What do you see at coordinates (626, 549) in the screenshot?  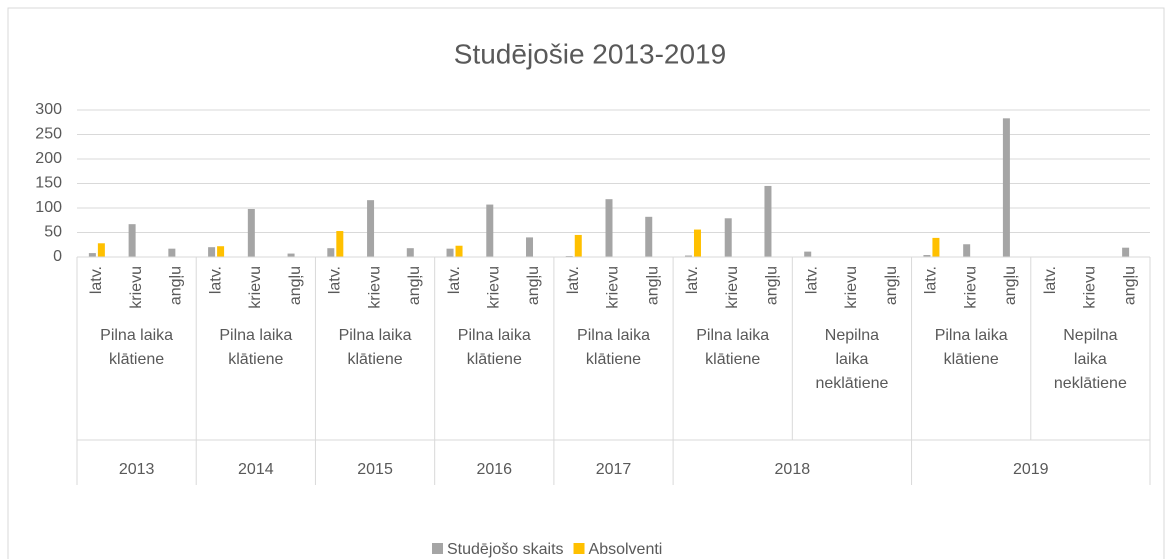 I see `legend-label: Absolventi` at bounding box center [626, 549].